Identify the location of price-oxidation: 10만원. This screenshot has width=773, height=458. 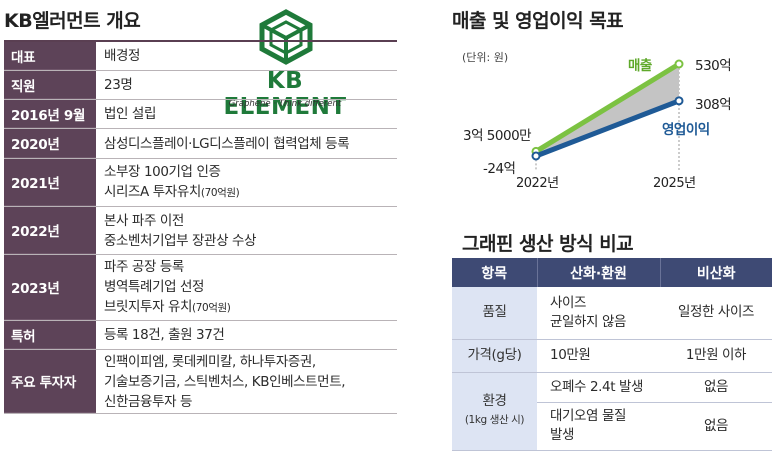
(598, 356).